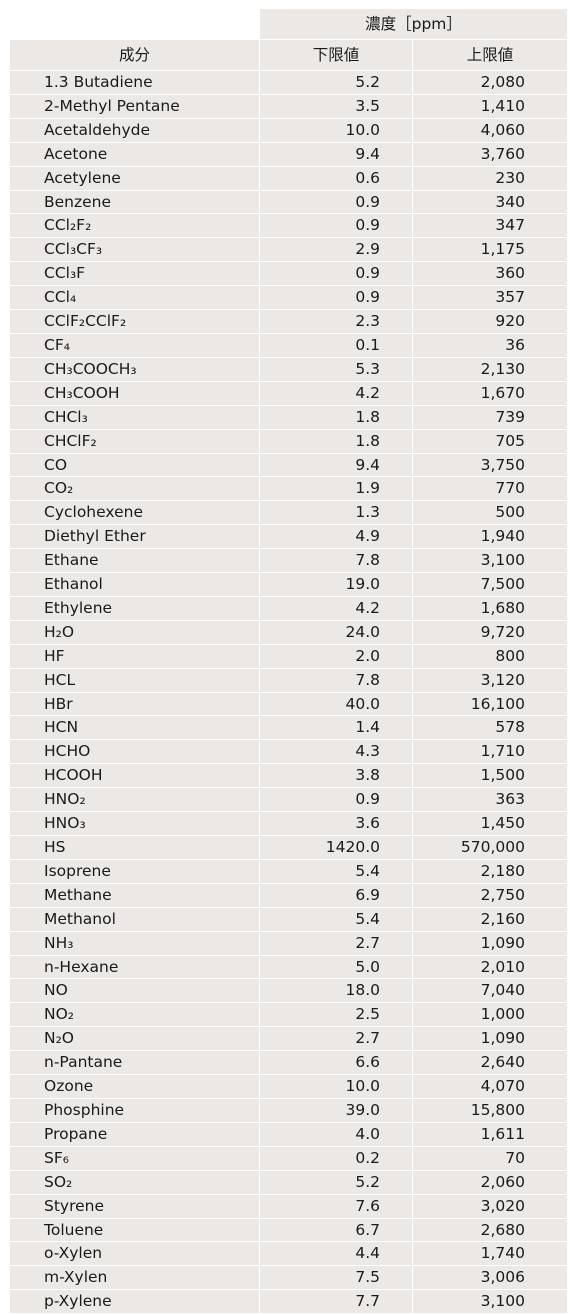  What do you see at coordinates (490, 393) in the screenshot?
I see `upper-limit-cell: 1,670` at bounding box center [490, 393].